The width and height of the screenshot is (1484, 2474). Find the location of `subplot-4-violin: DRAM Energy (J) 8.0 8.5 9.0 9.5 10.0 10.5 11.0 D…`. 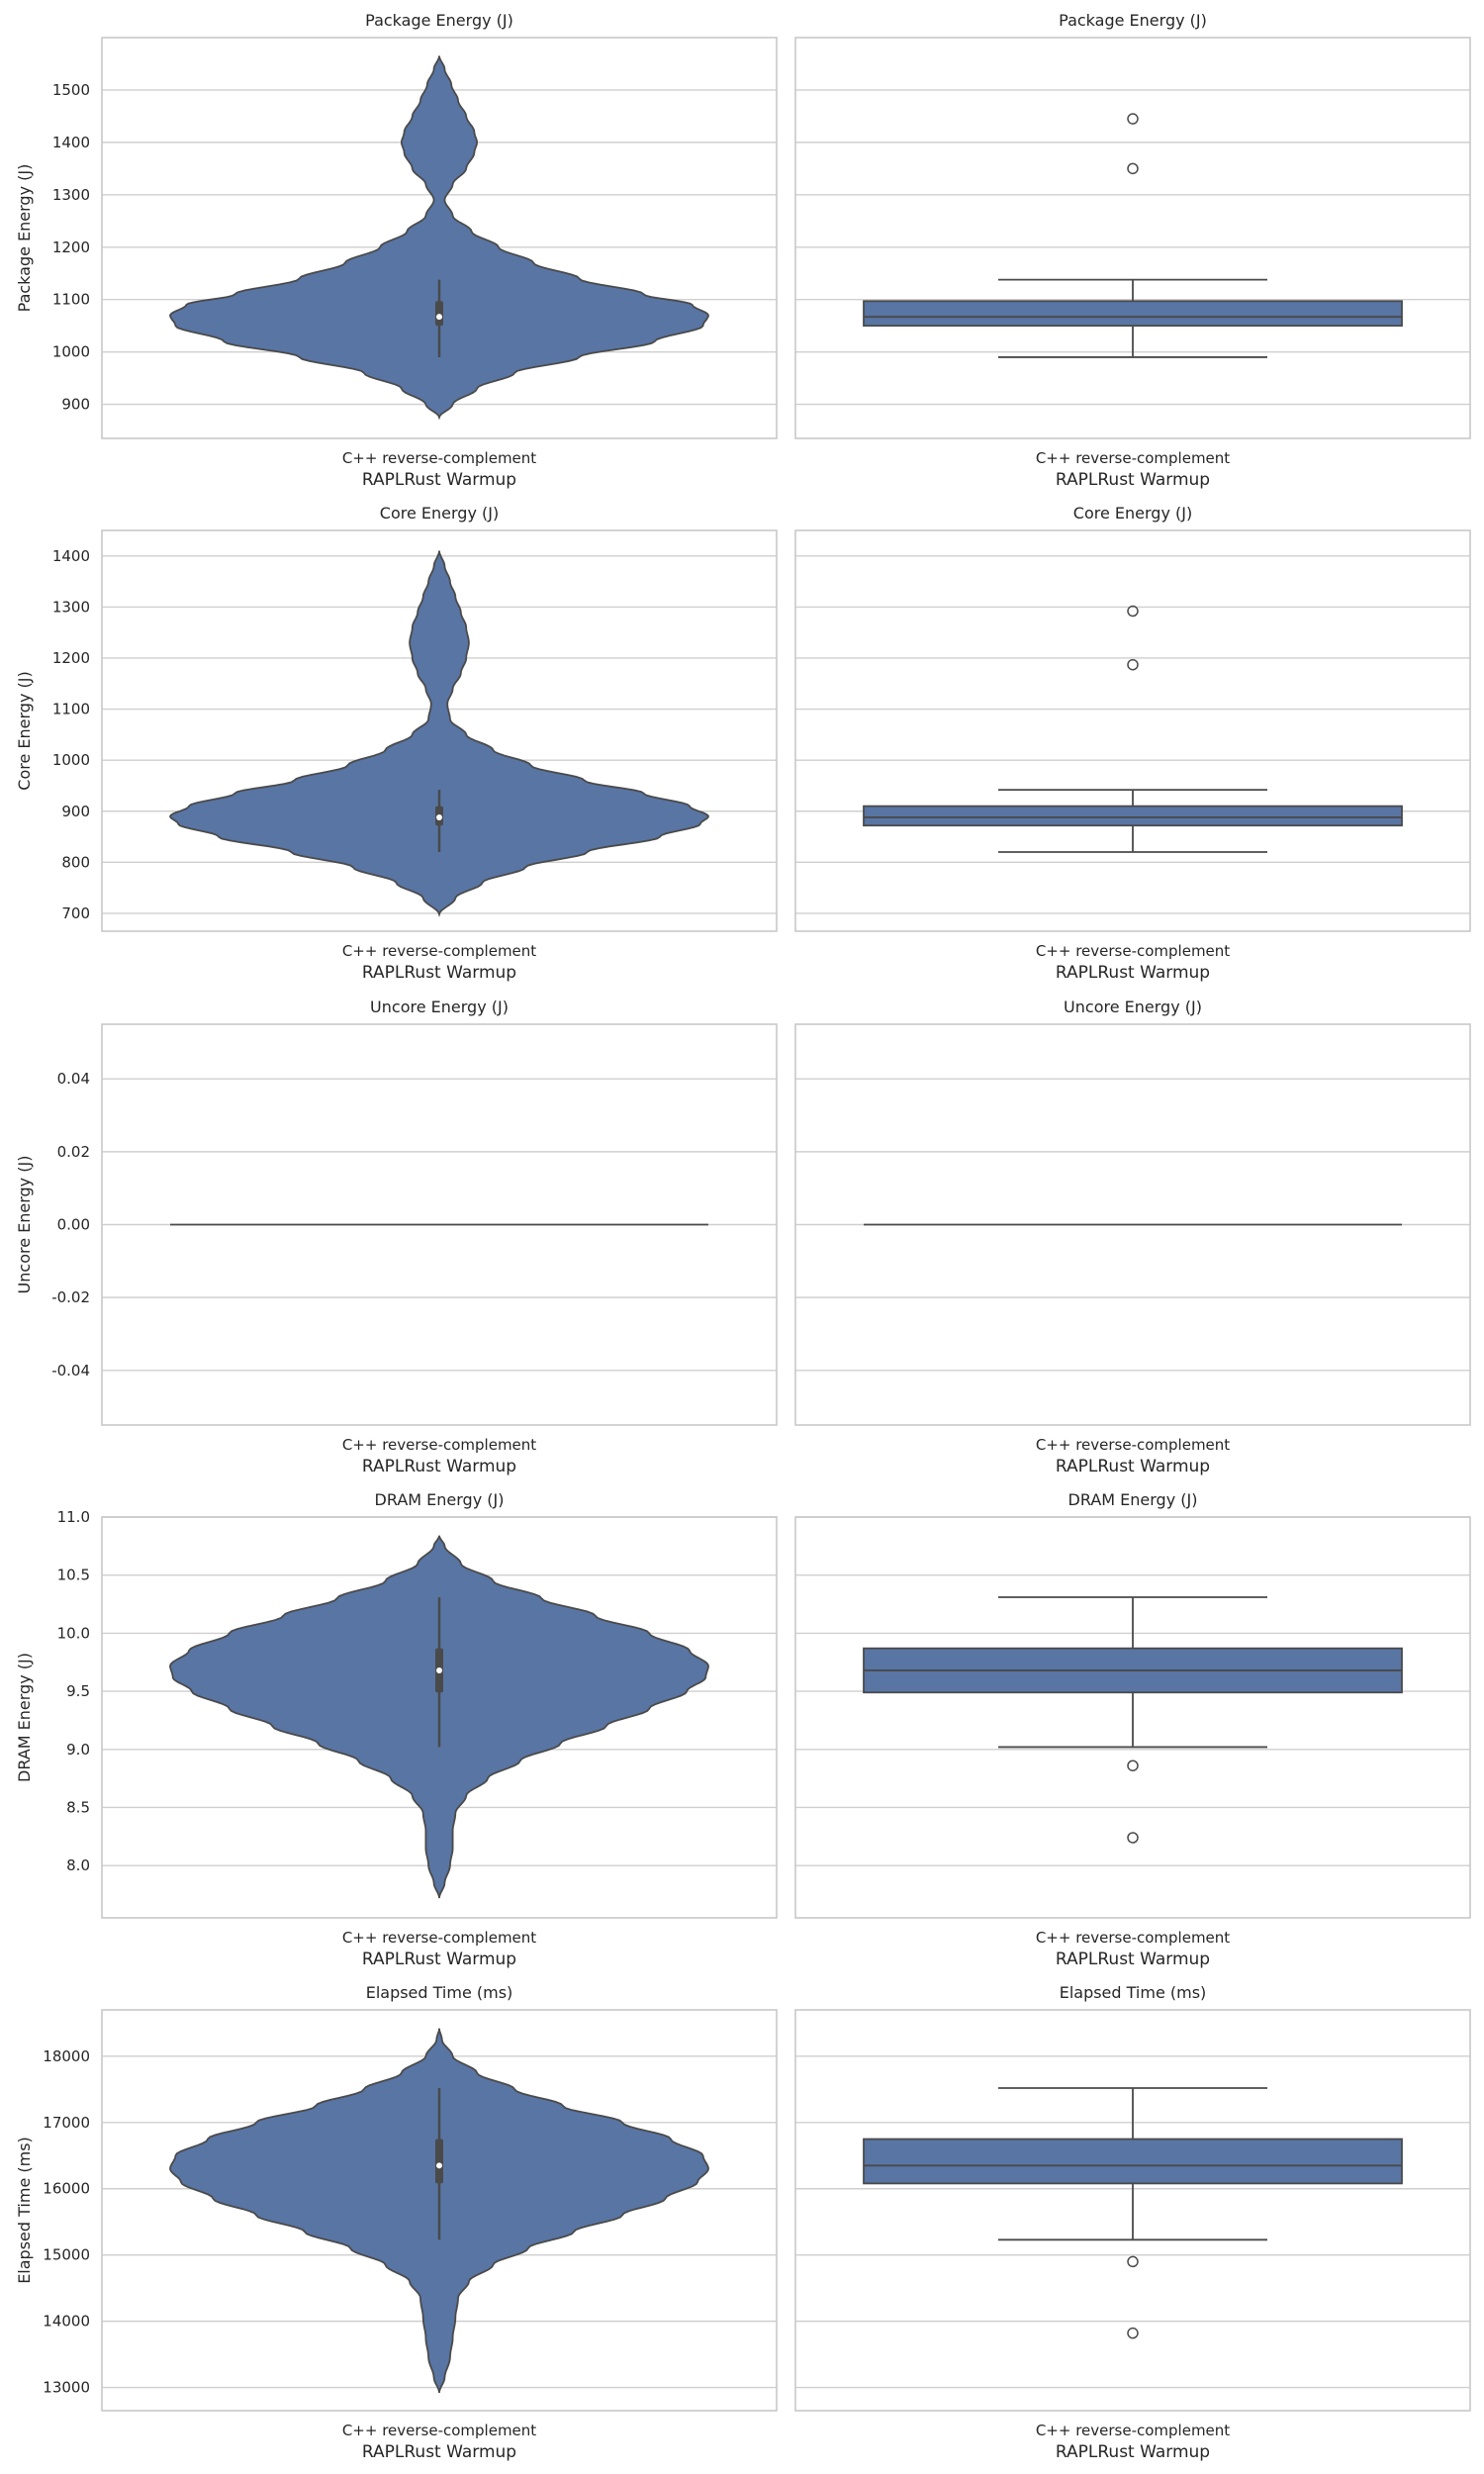

subplot-4-violin: DRAM Energy (J) 8.0 8.5 9.0 9.5 10.0 10.5 11.0 D… is located at coordinates (396, 1730).